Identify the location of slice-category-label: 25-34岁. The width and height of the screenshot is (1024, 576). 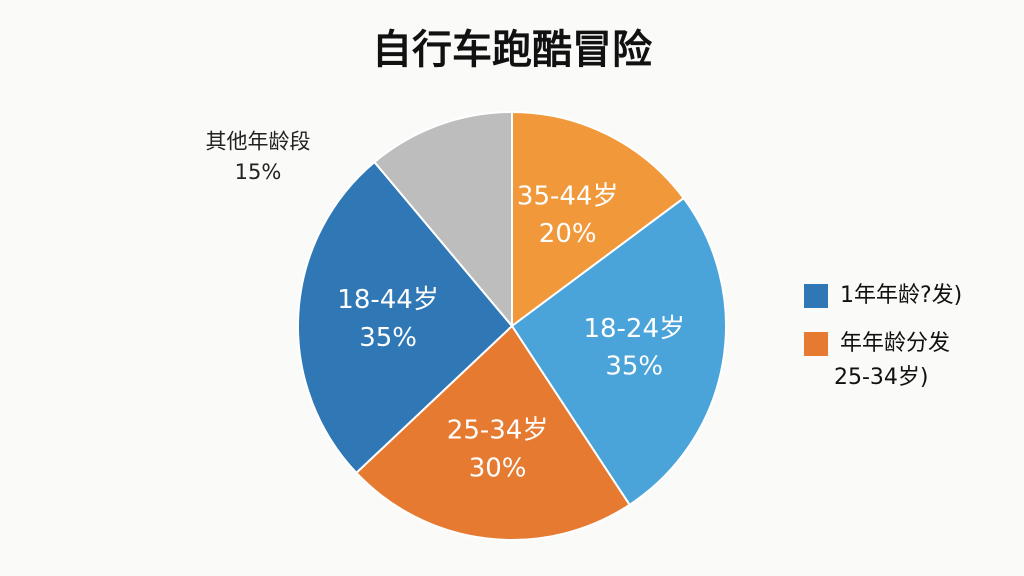
(498, 431).